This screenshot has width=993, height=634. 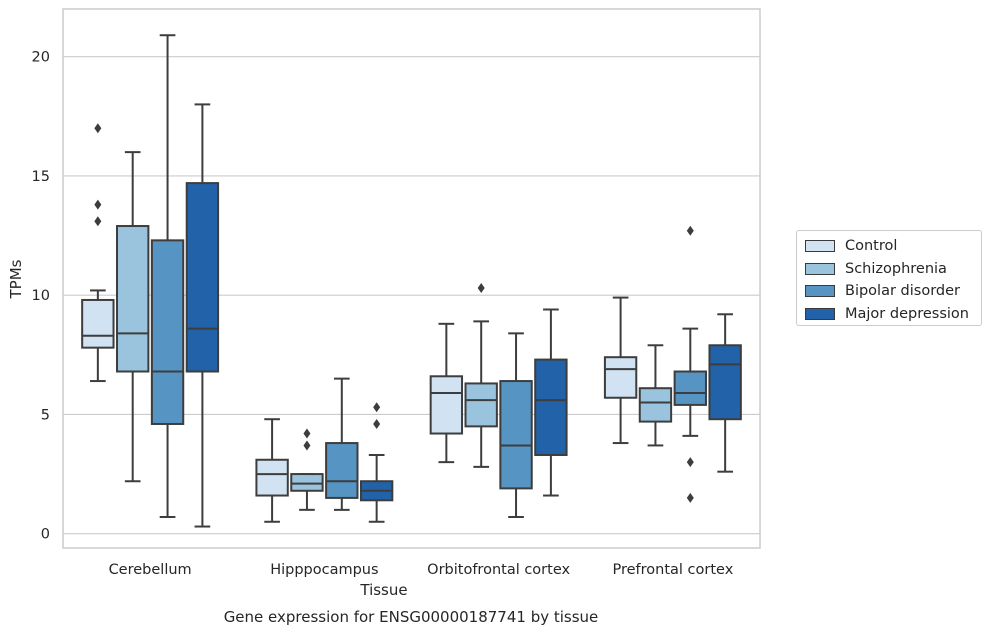 What do you see at coordinates (896, 268) in the screenshot?
I see `legend-label-schizophrenia: Schizophrenia` at bounding box center [896, 268].